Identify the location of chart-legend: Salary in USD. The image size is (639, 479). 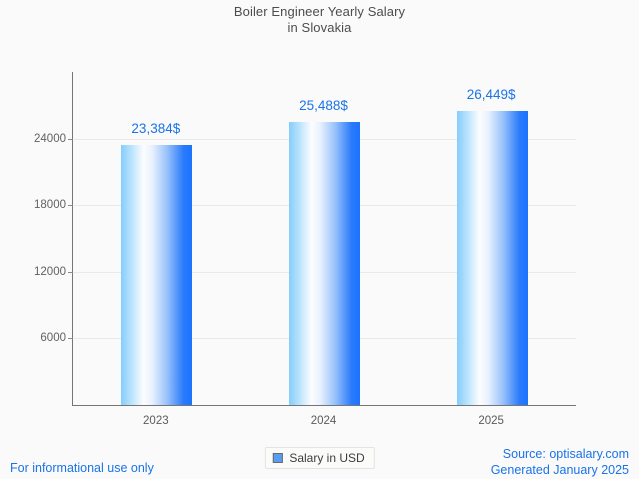
(319, 458).